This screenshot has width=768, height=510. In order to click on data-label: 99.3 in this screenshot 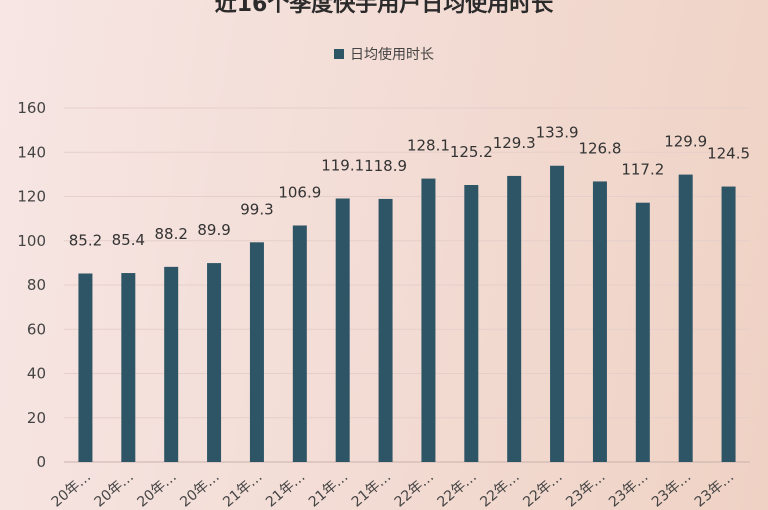, I will do `click(256, 209)`.